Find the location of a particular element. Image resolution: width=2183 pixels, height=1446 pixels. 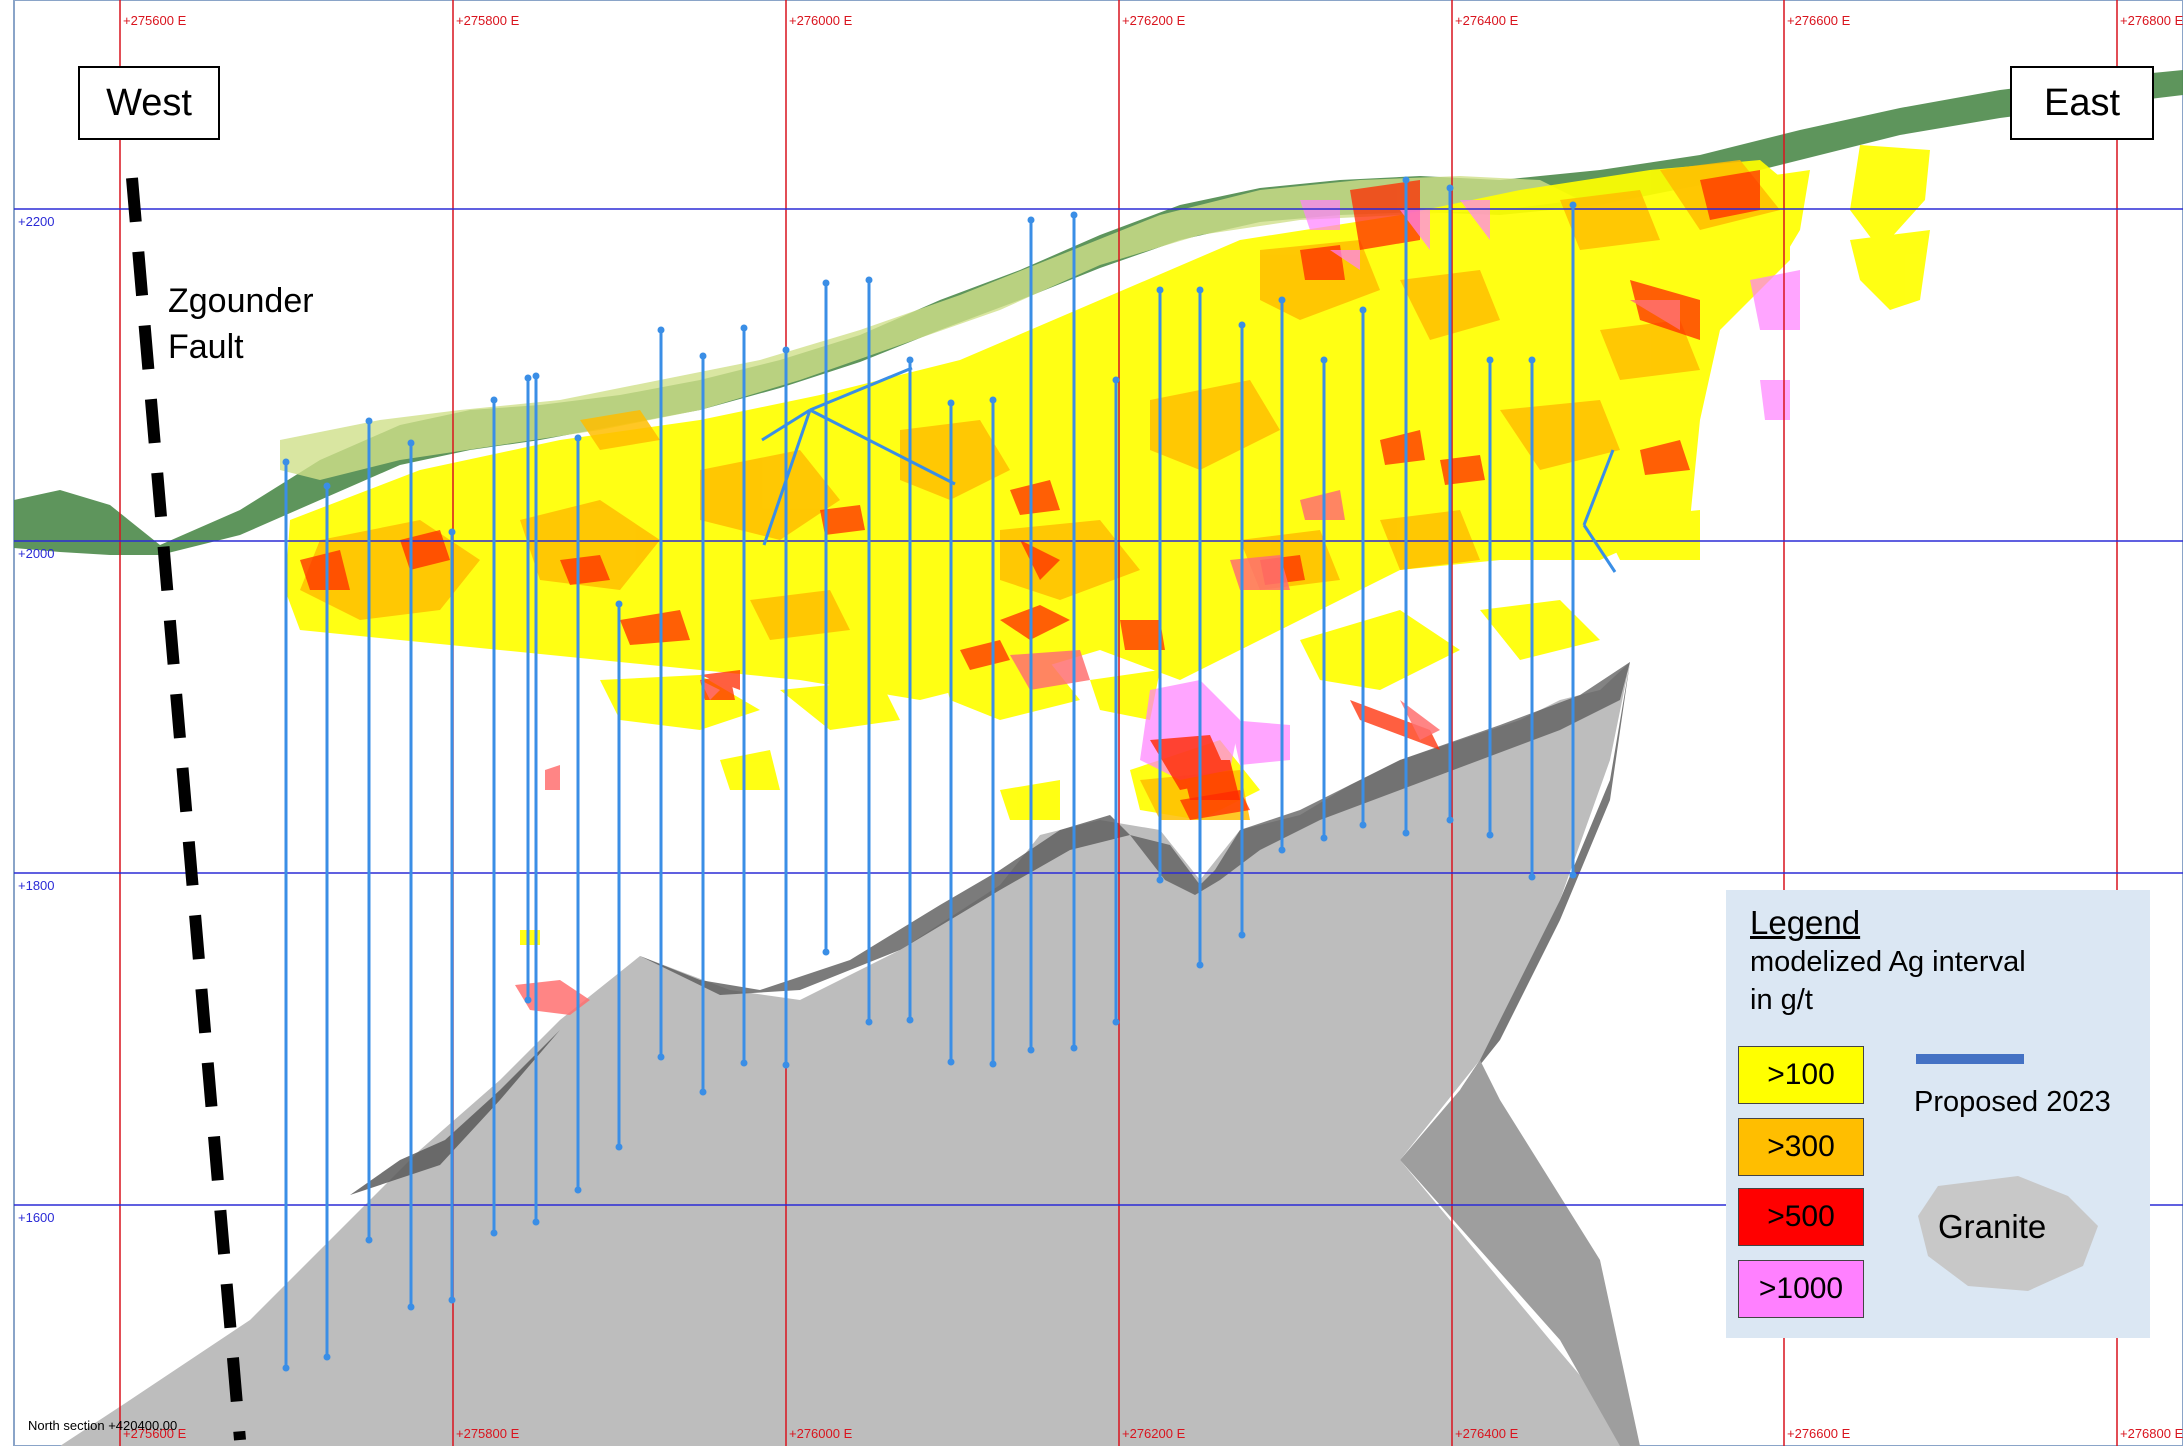

easting-tick-label-bottom: +276400 E is located at coordinates (1487, 1433).